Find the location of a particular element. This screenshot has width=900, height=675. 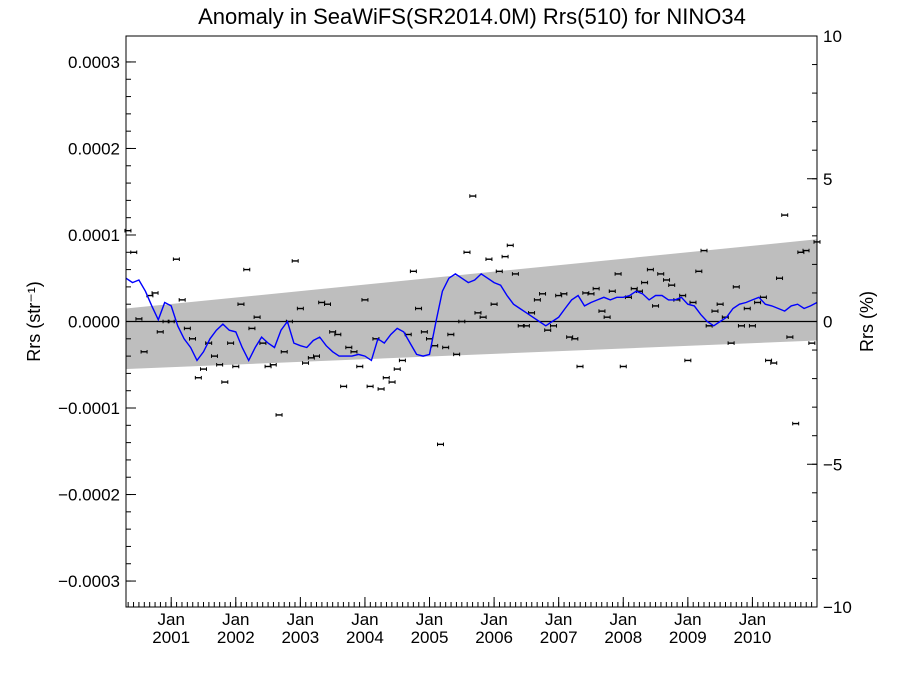

x-tick-label-year: 2005 is located at coordinates (430, 637).